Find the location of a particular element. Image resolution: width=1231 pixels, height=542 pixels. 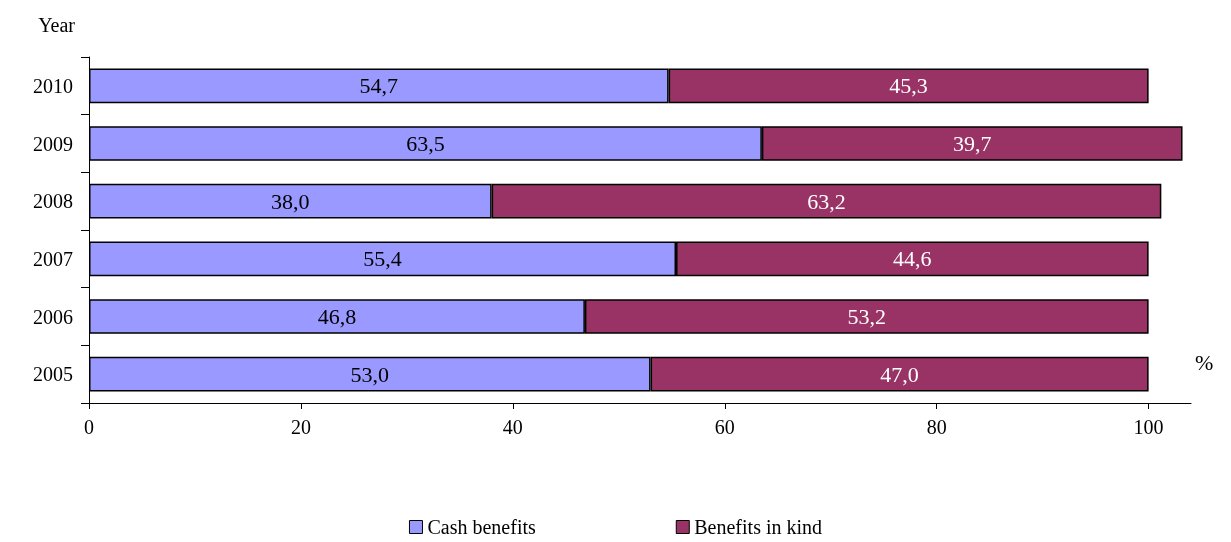

x-tick-label: 0 is located at coordinates (89, 427).